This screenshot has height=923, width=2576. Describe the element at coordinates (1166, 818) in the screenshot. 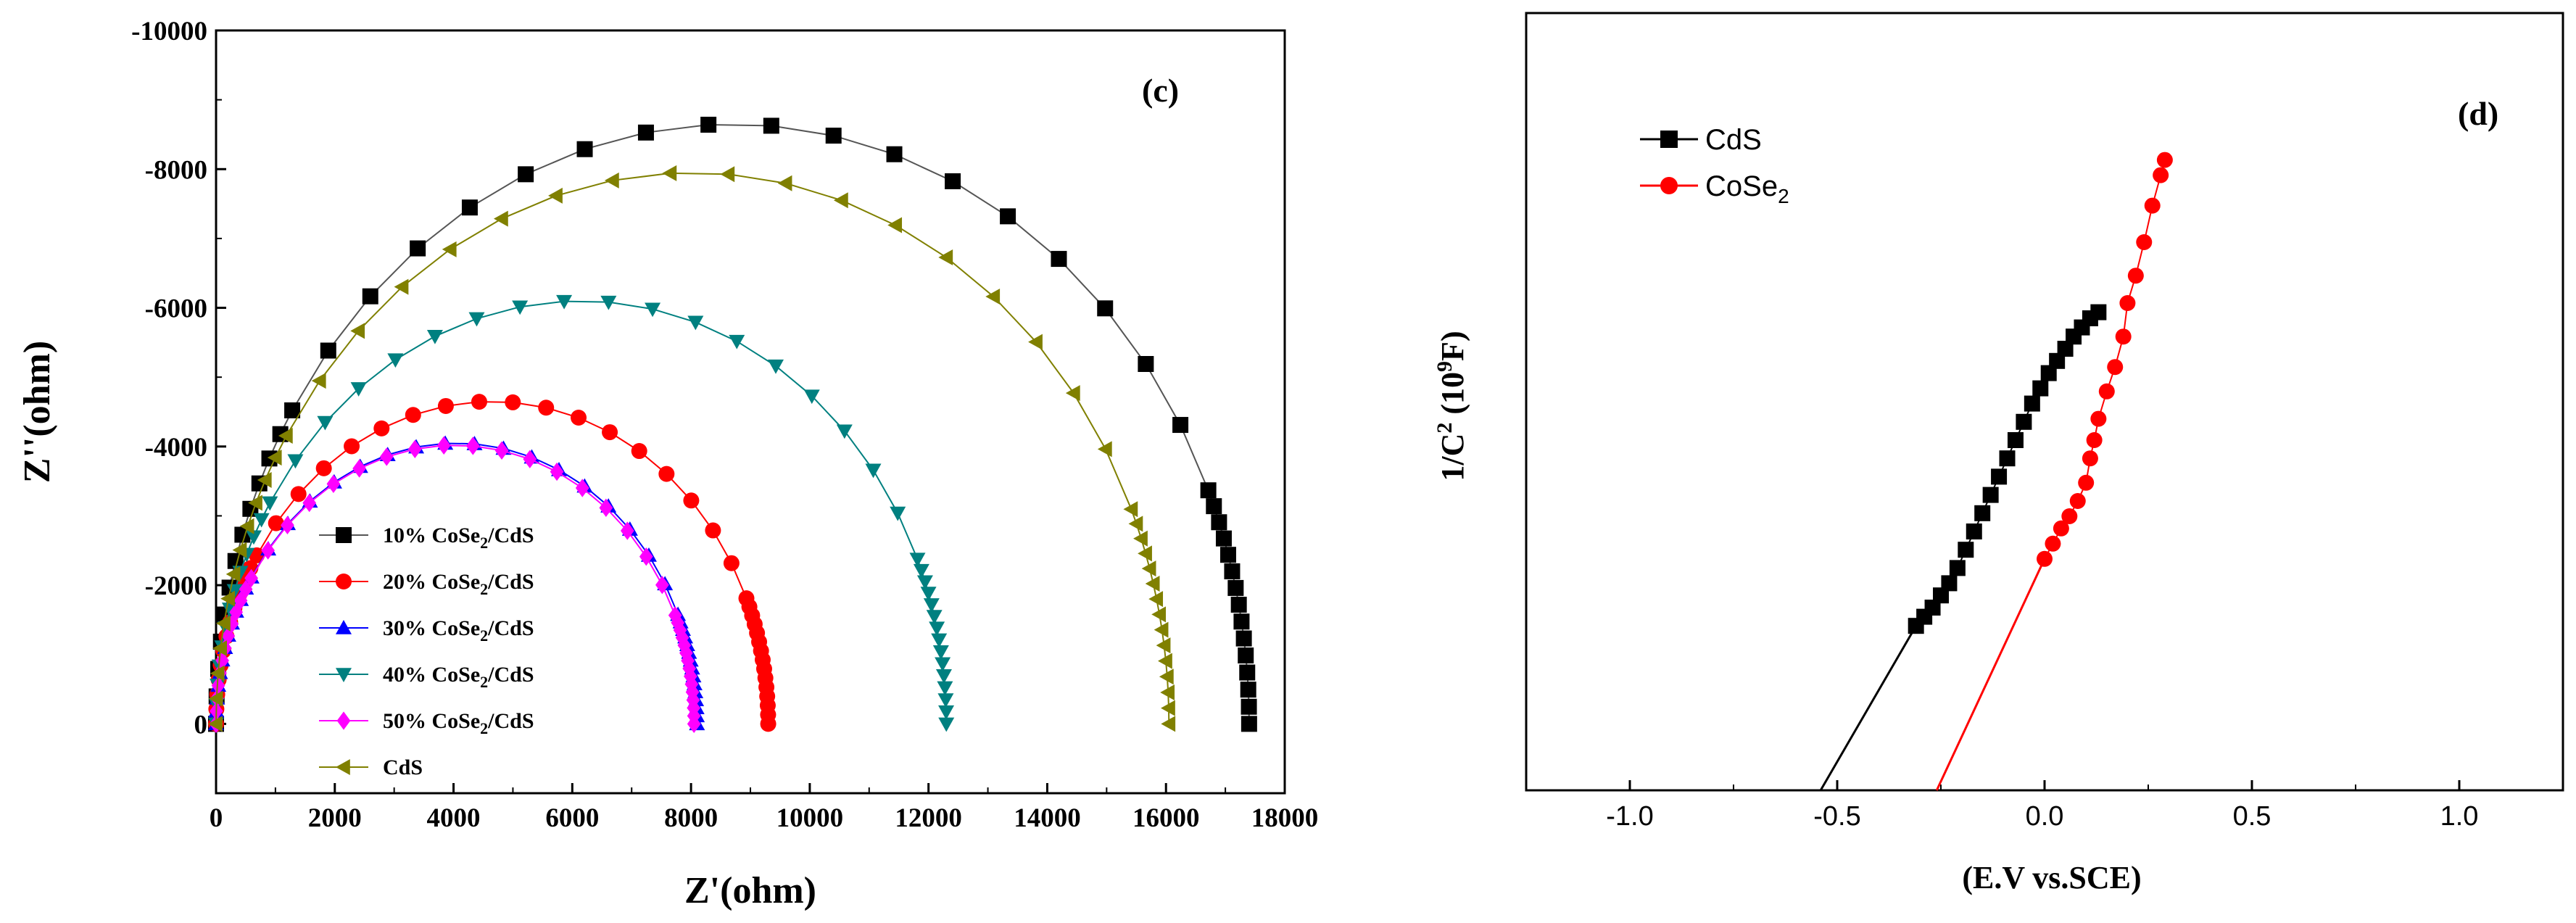

I see `x-tick-label-c: 16000` at that location.